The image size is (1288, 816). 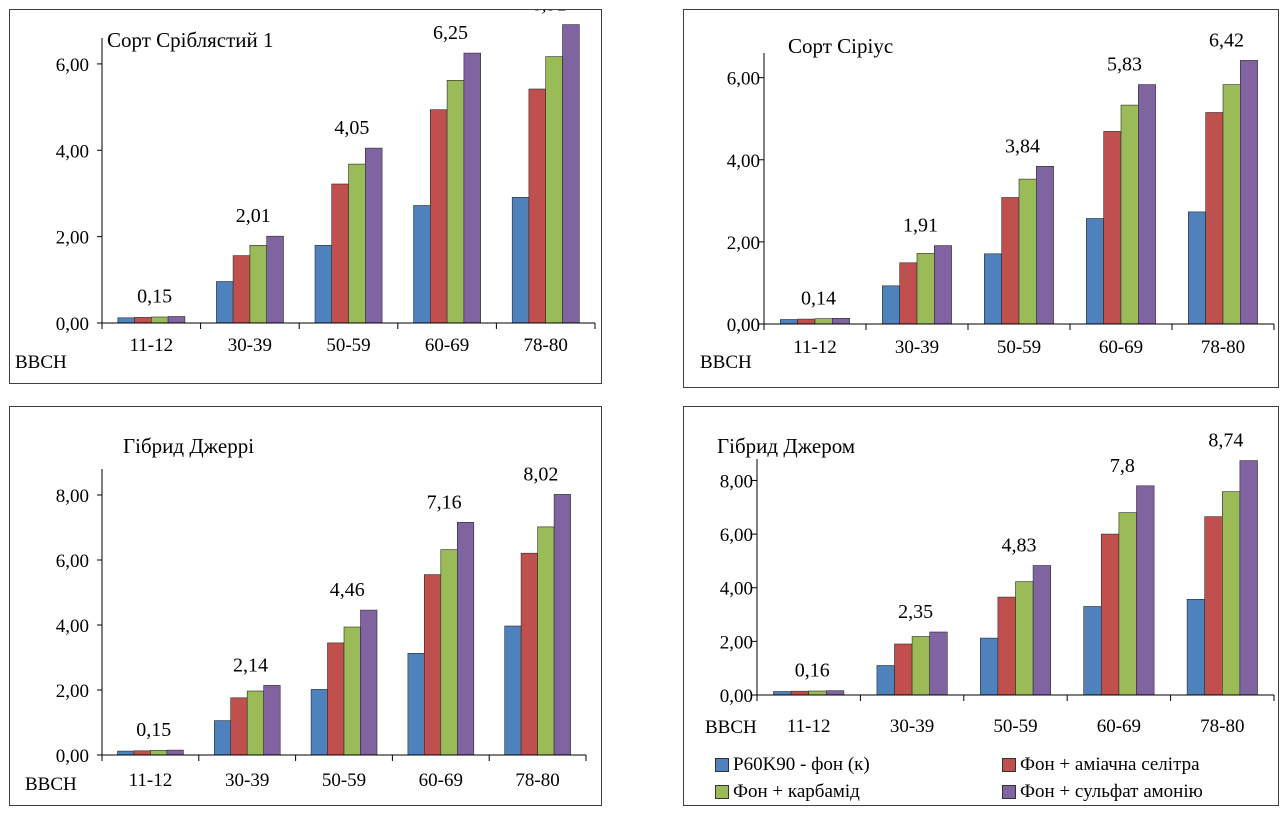 I want to click on x-tick-label-dzherri-1: 30-39, so click(x=247, y=780).